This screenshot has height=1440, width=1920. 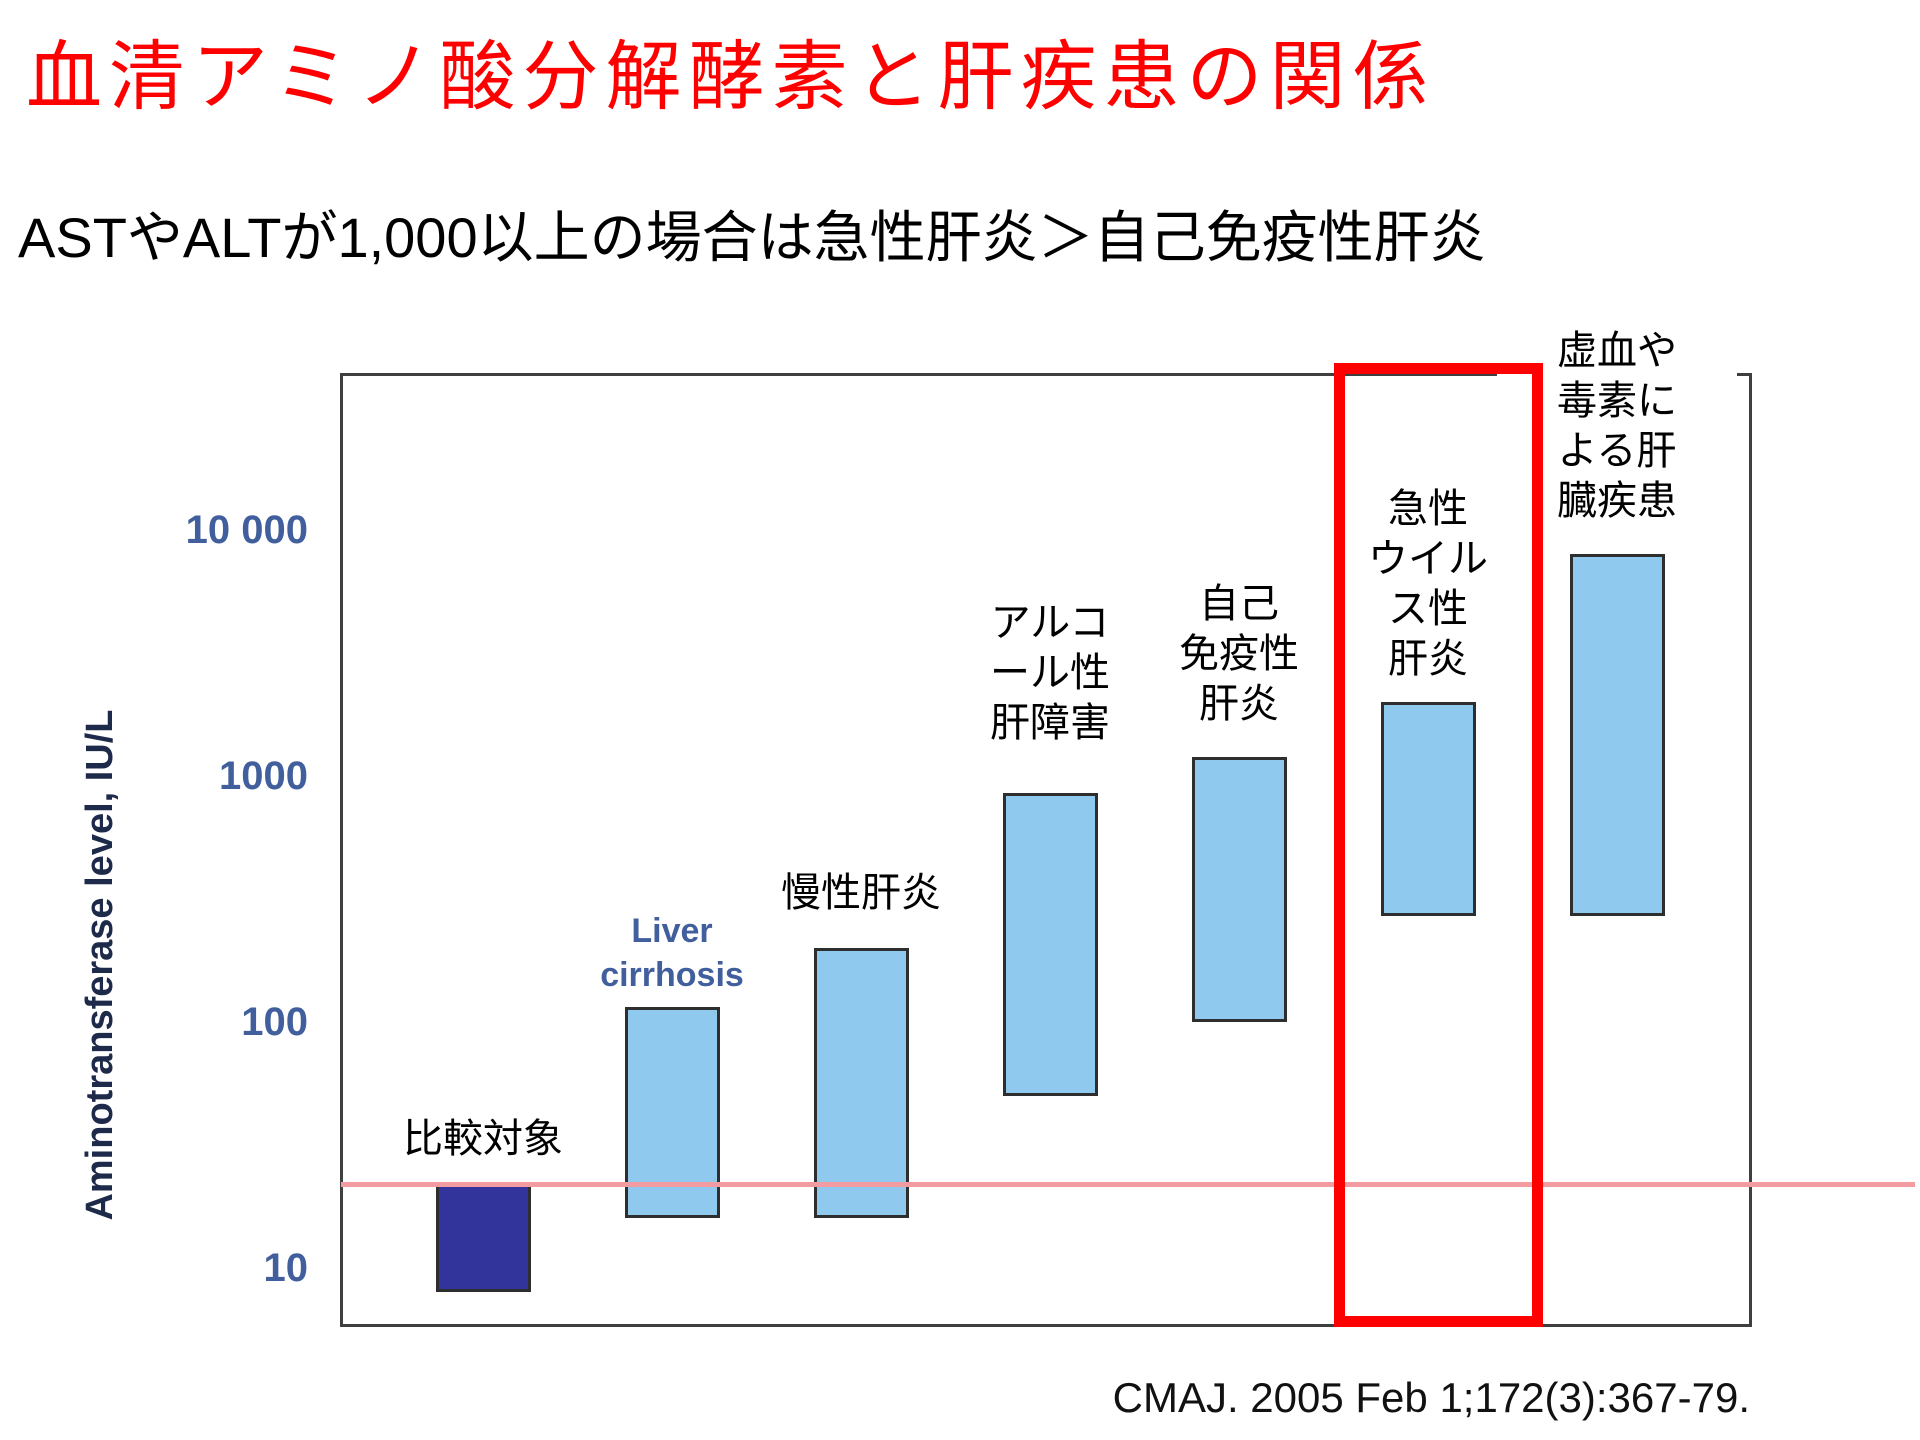 I want to click on bar-label-line: 免疫性, so click(x=1239, y=653).